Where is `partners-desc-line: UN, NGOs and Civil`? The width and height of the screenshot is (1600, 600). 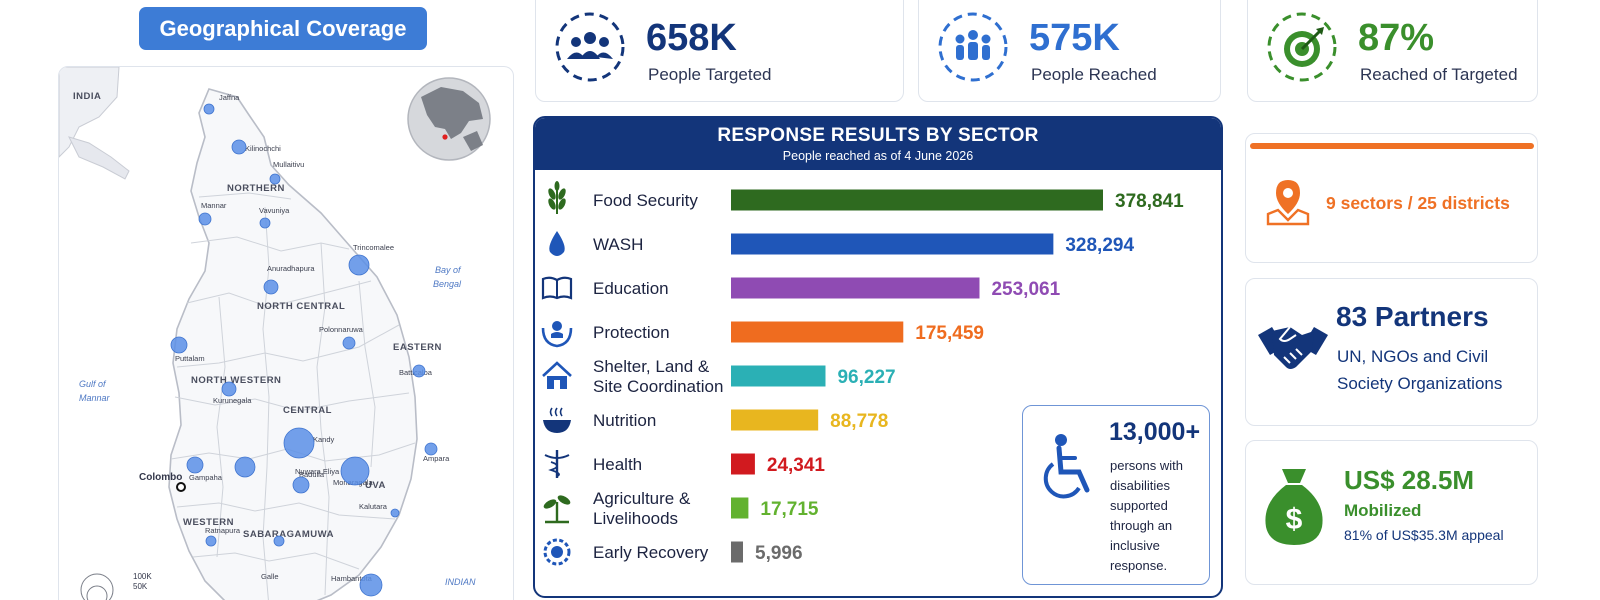 partners-desc-line: UN, NGOs and Civil is located at coordinates (1413, 356).